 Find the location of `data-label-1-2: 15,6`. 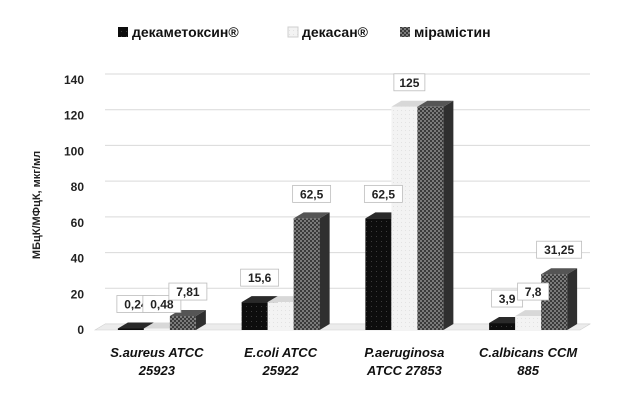

data-label-1-2: 15,6 is located at coordinates (260, 278).